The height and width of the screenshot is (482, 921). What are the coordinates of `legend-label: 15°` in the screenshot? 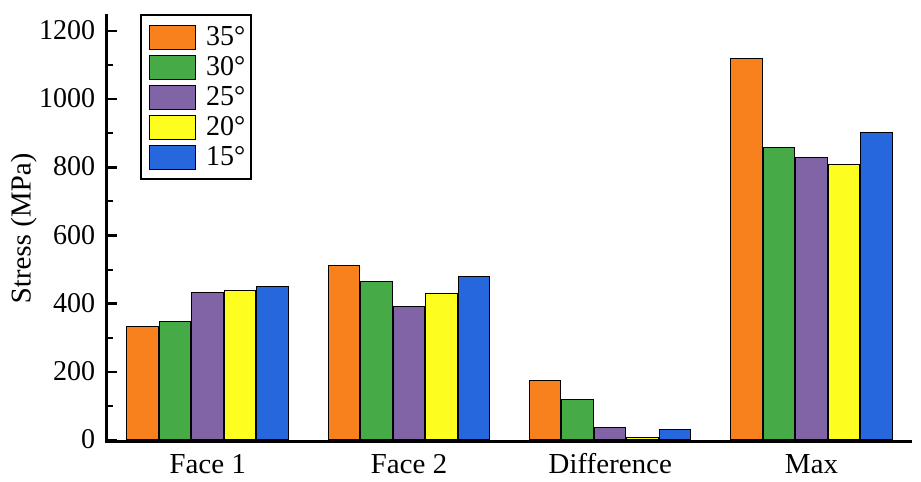 It's located at (226, 156).